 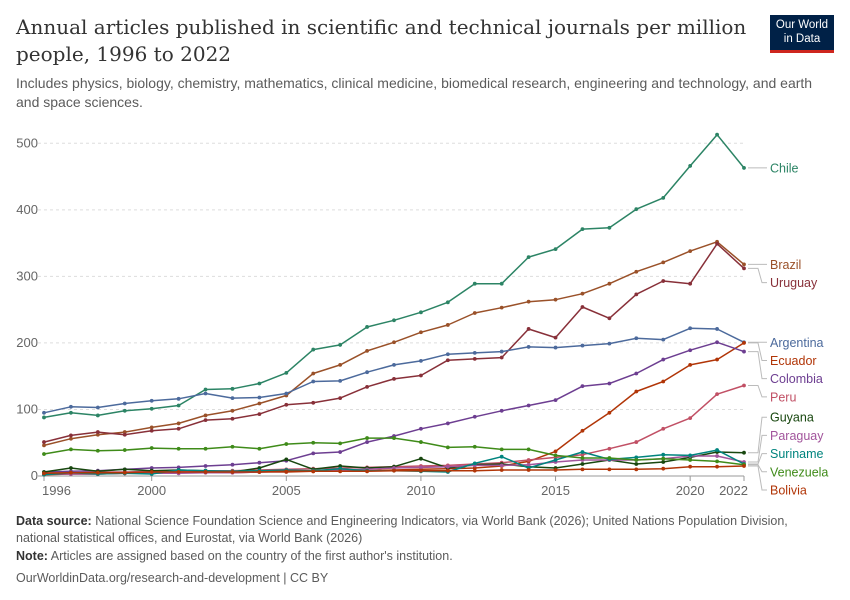 I want to click on point-brazil-2003, so click(x=232, y=410).